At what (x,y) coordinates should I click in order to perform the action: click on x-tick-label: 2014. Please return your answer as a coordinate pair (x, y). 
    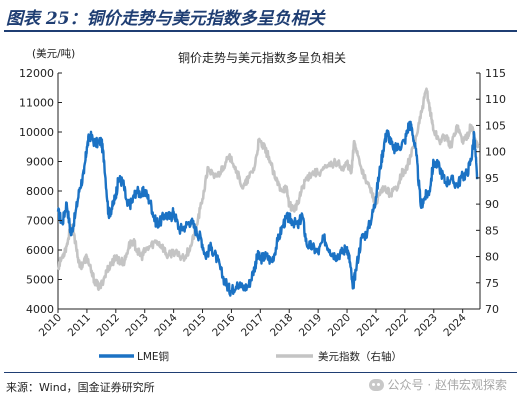
    Looking at the image, I should click on (166, 325).